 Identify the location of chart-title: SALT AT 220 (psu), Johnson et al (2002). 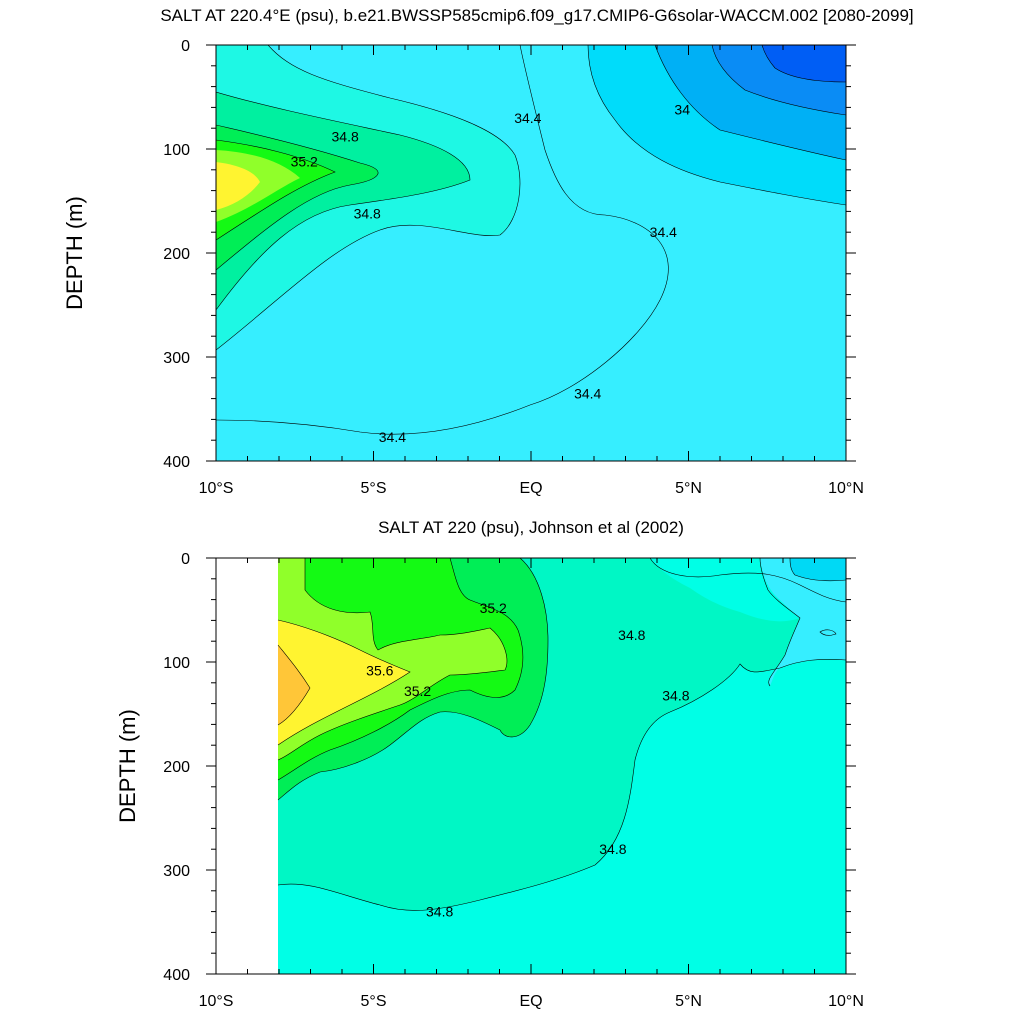
(531, 527).